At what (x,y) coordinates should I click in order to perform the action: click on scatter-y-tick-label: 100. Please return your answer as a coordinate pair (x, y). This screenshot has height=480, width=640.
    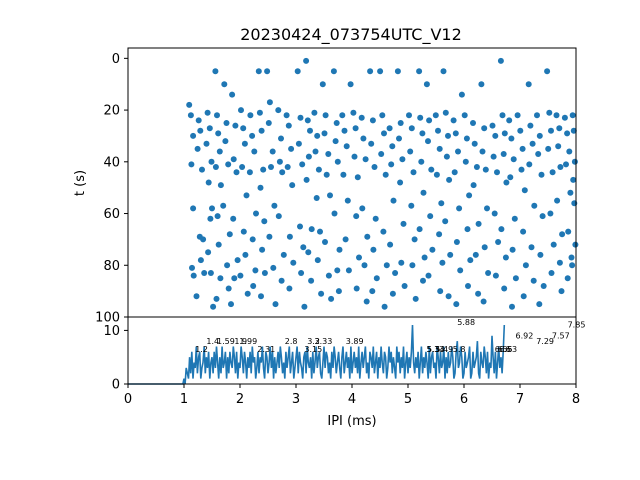
    Looking at the image, I should click on (107, 318).